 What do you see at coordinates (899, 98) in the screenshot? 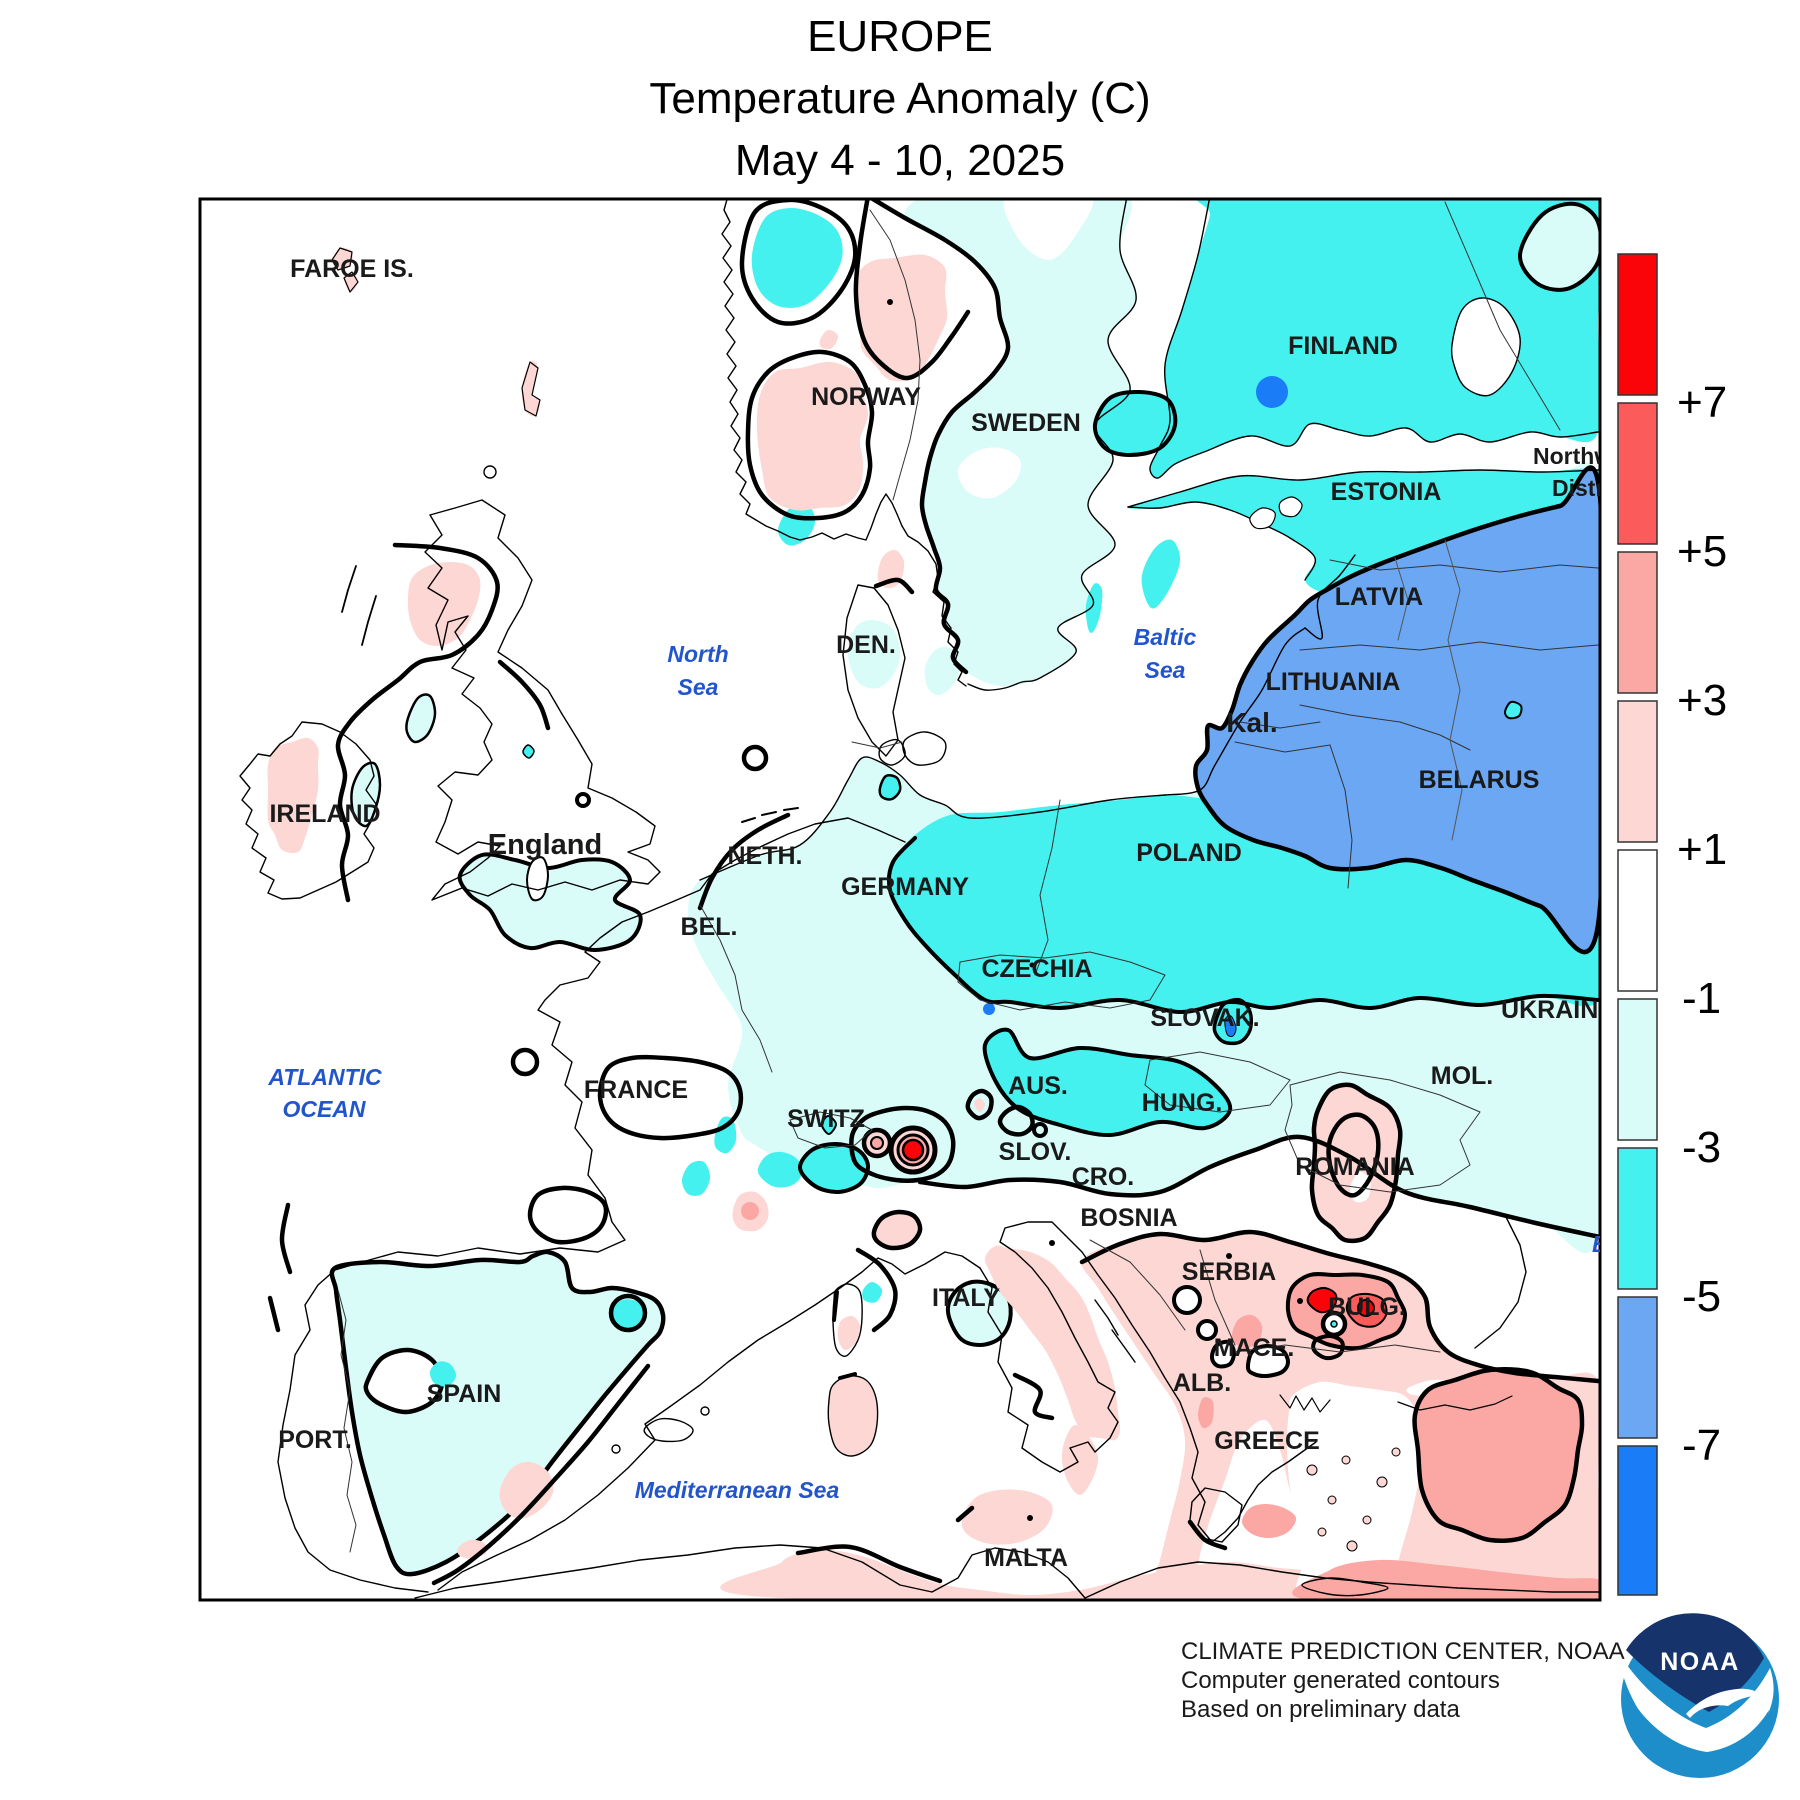
I see `svg-text: Temperature Anomaly (C)` at bounding box center [899, 98].